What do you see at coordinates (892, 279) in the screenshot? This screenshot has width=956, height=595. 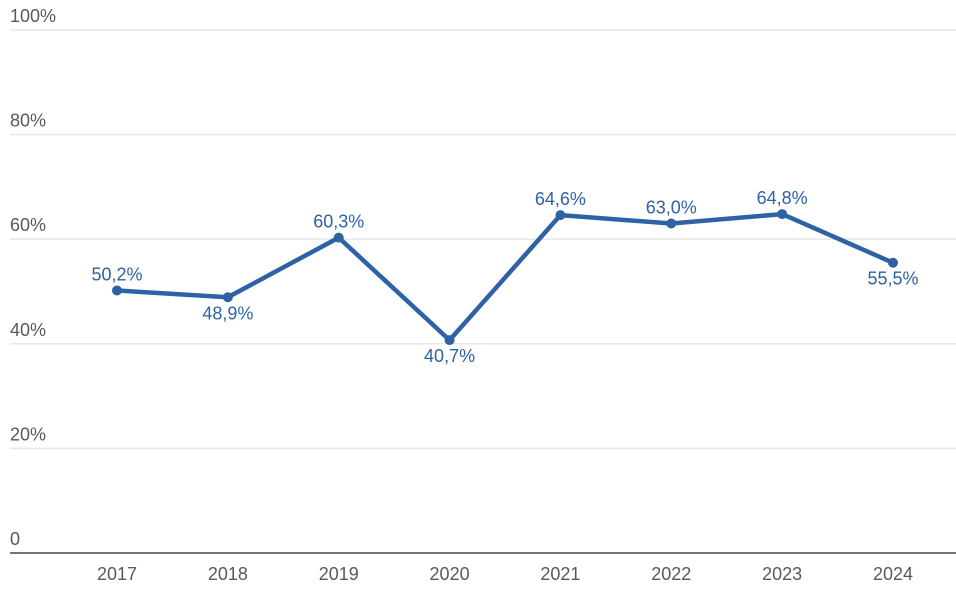 I see `data-point-label: 55,5%` at bounding box center [892, 279].